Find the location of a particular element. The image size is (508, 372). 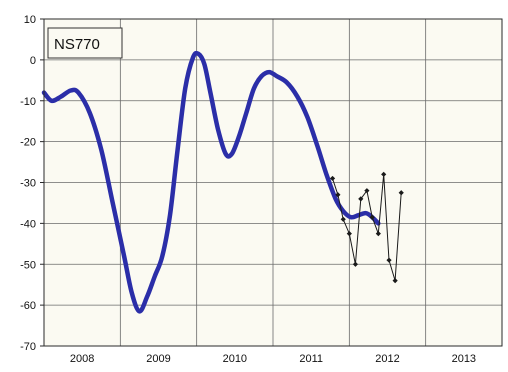

y-tick-label: 0 is located at coordinates (33, 61).